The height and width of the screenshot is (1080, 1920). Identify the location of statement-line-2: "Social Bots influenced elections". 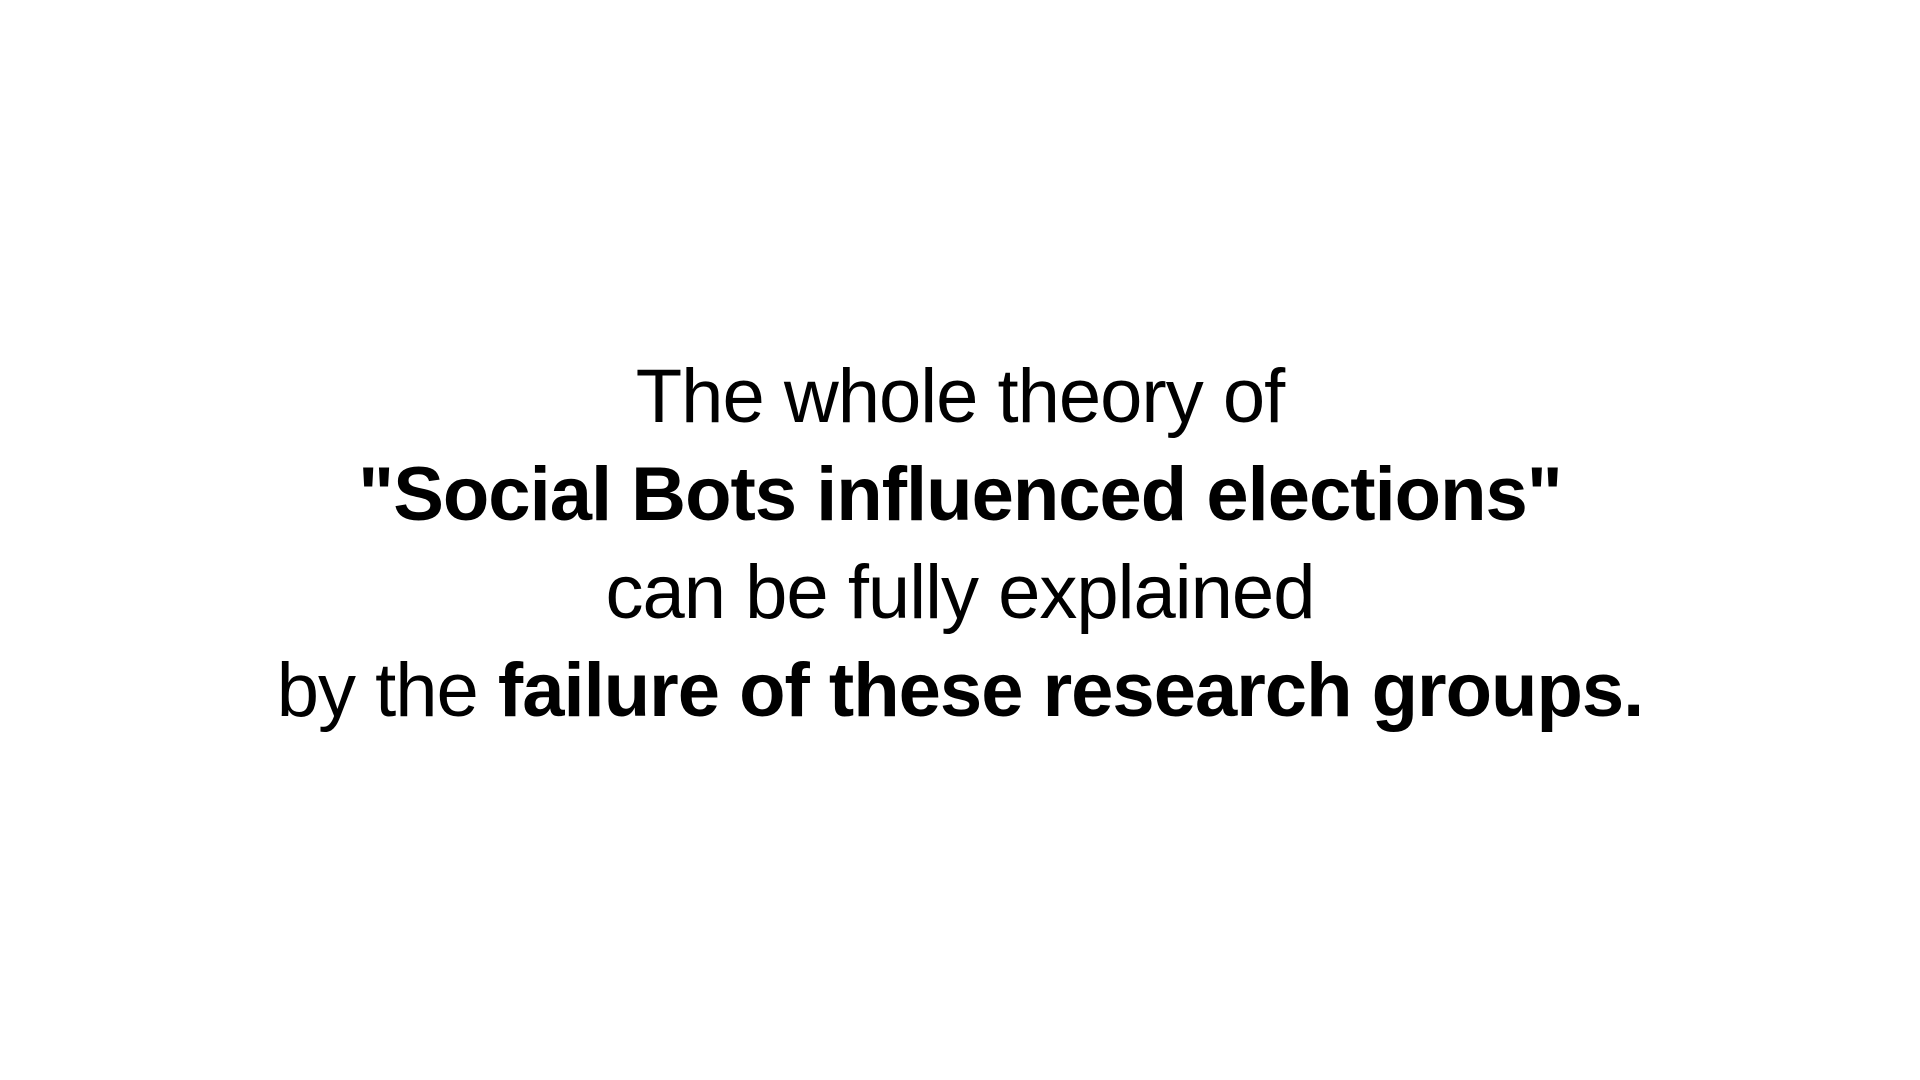
(960, 494).